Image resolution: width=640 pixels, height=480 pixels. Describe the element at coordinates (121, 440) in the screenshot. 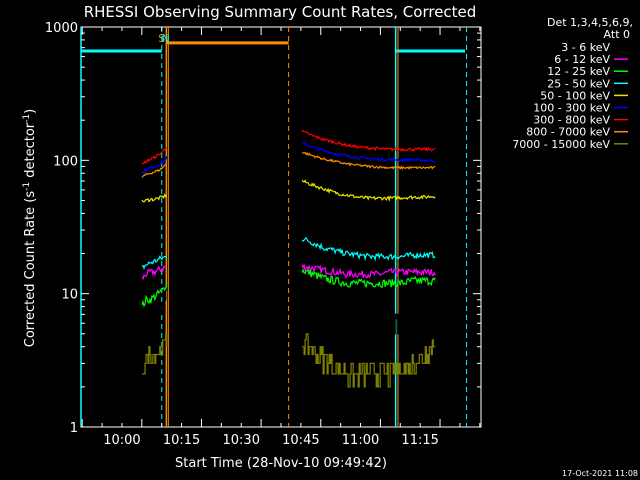

I see `x-tick-label: 10:00` at that location.